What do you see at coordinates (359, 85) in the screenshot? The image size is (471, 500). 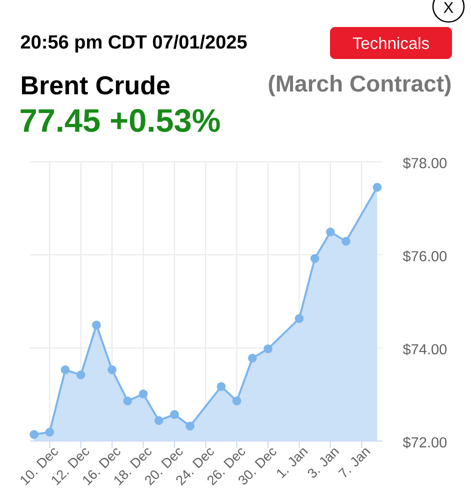 I see `chart-subtitle: (March Contract)` at bounding box center [359, 85].